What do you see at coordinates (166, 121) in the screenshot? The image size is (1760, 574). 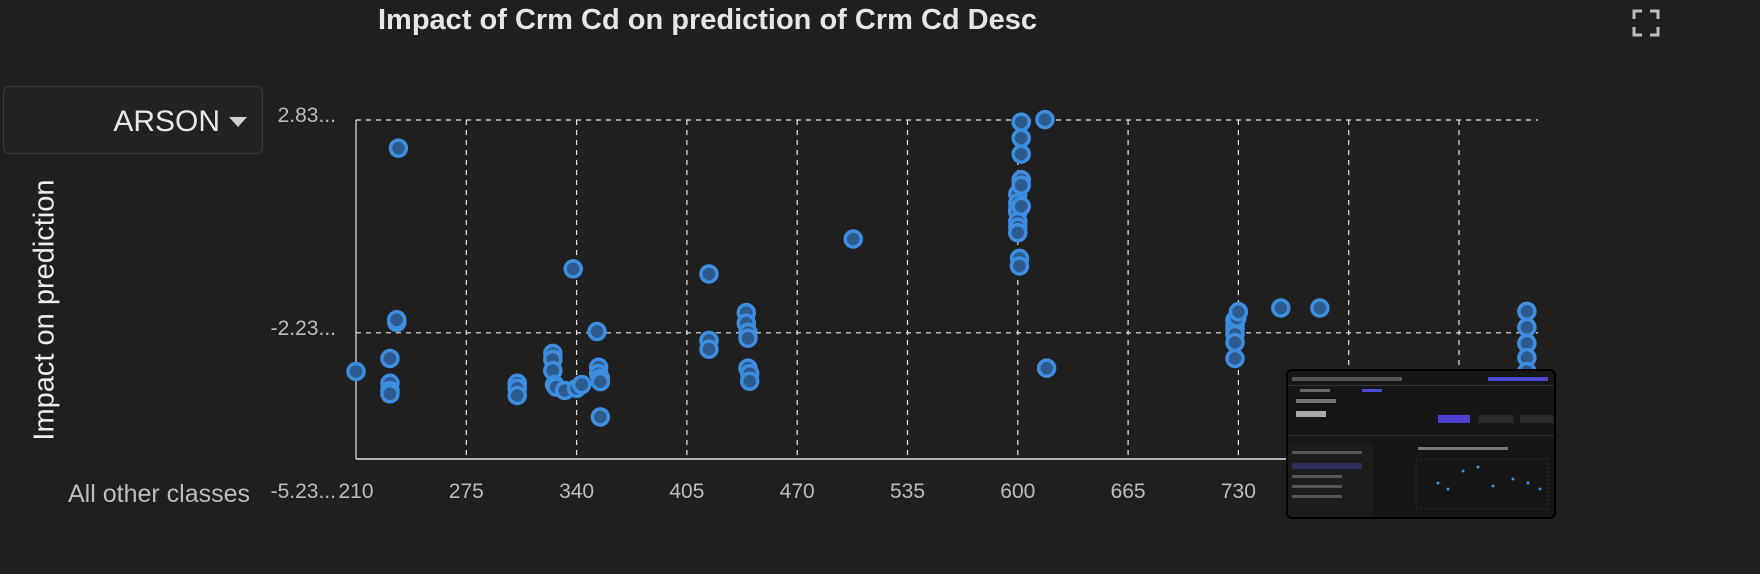 I see `class-select-value: ARSON` at bounding box center [166, 121].